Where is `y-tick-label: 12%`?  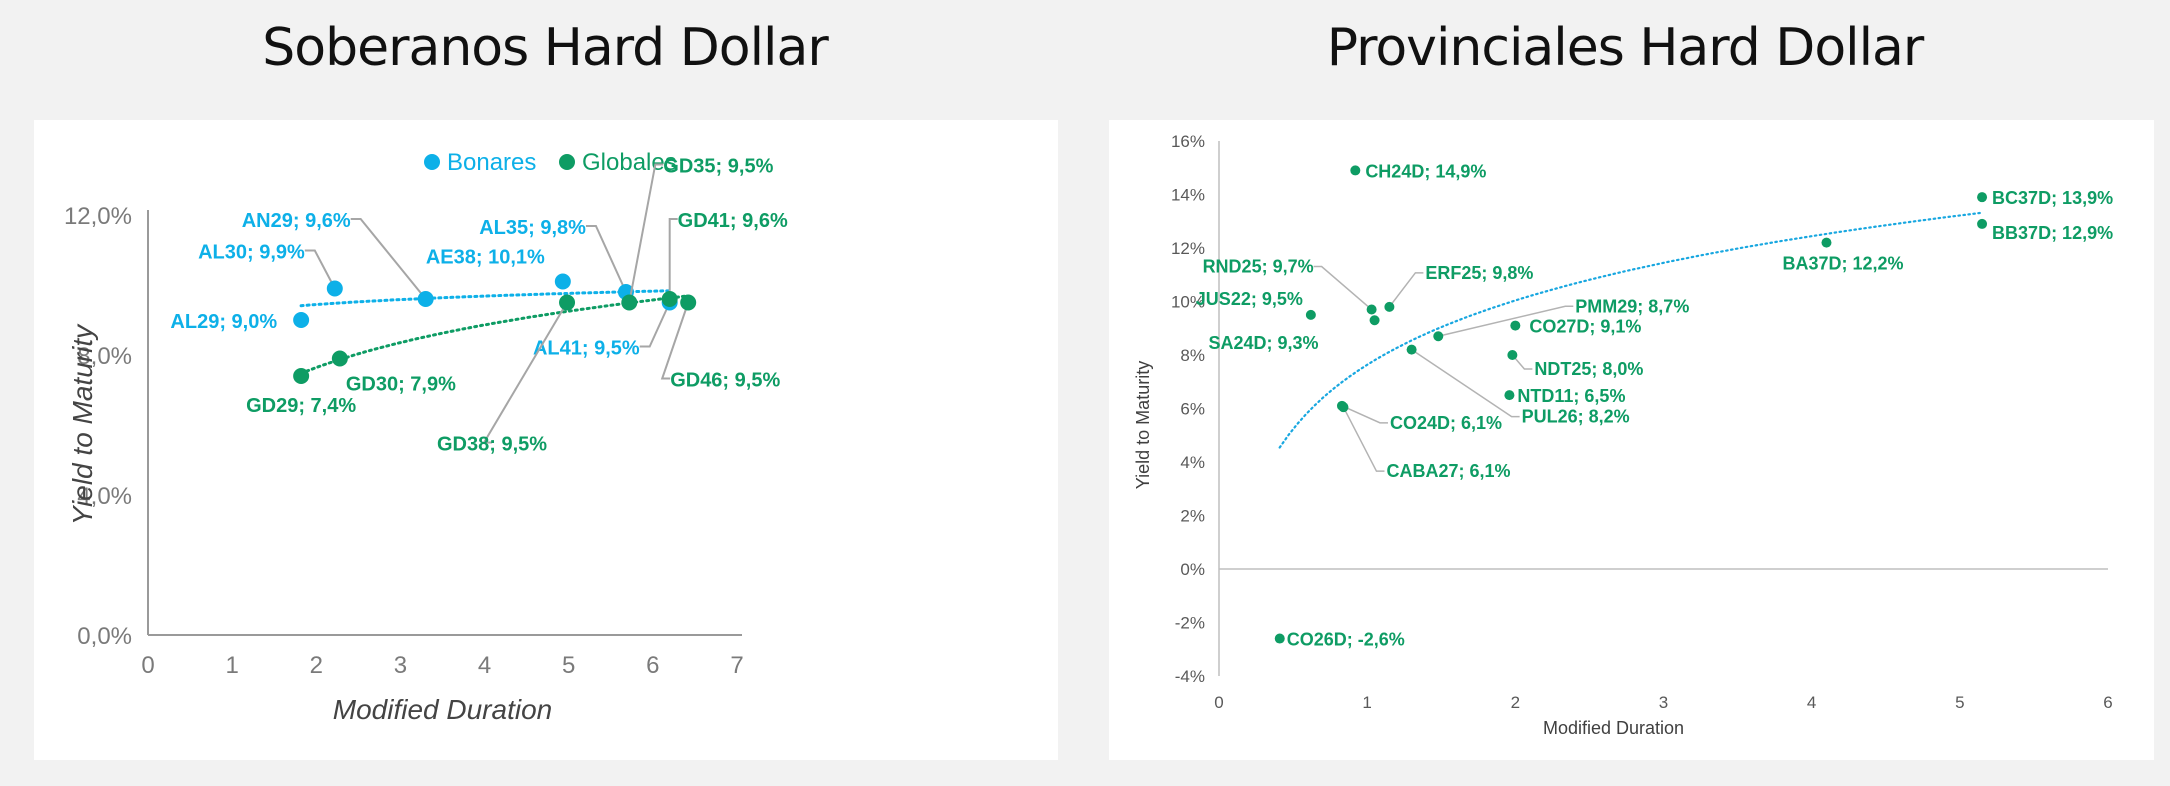
y-tick-label: 12% is located at coordinates (1188, 248).